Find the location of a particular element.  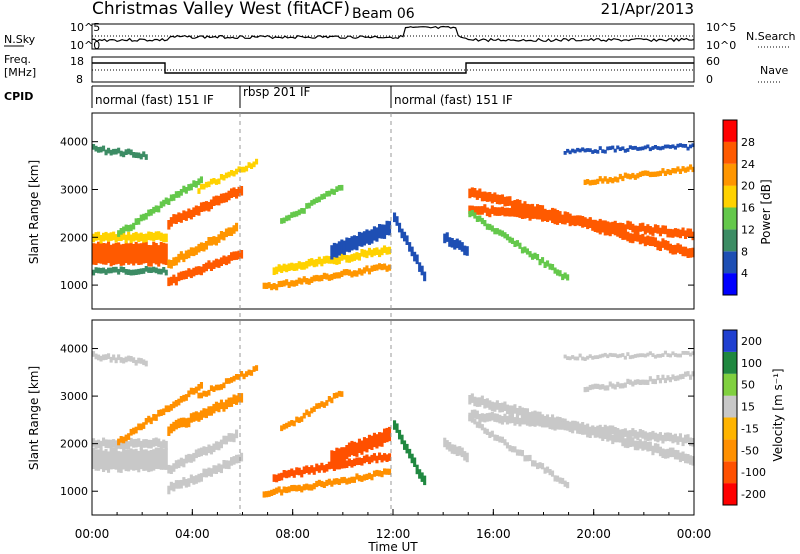

velocity-colorbar: 200 100 50 15 -15 -50 -100 -200 is located at coordinates (744, 417).